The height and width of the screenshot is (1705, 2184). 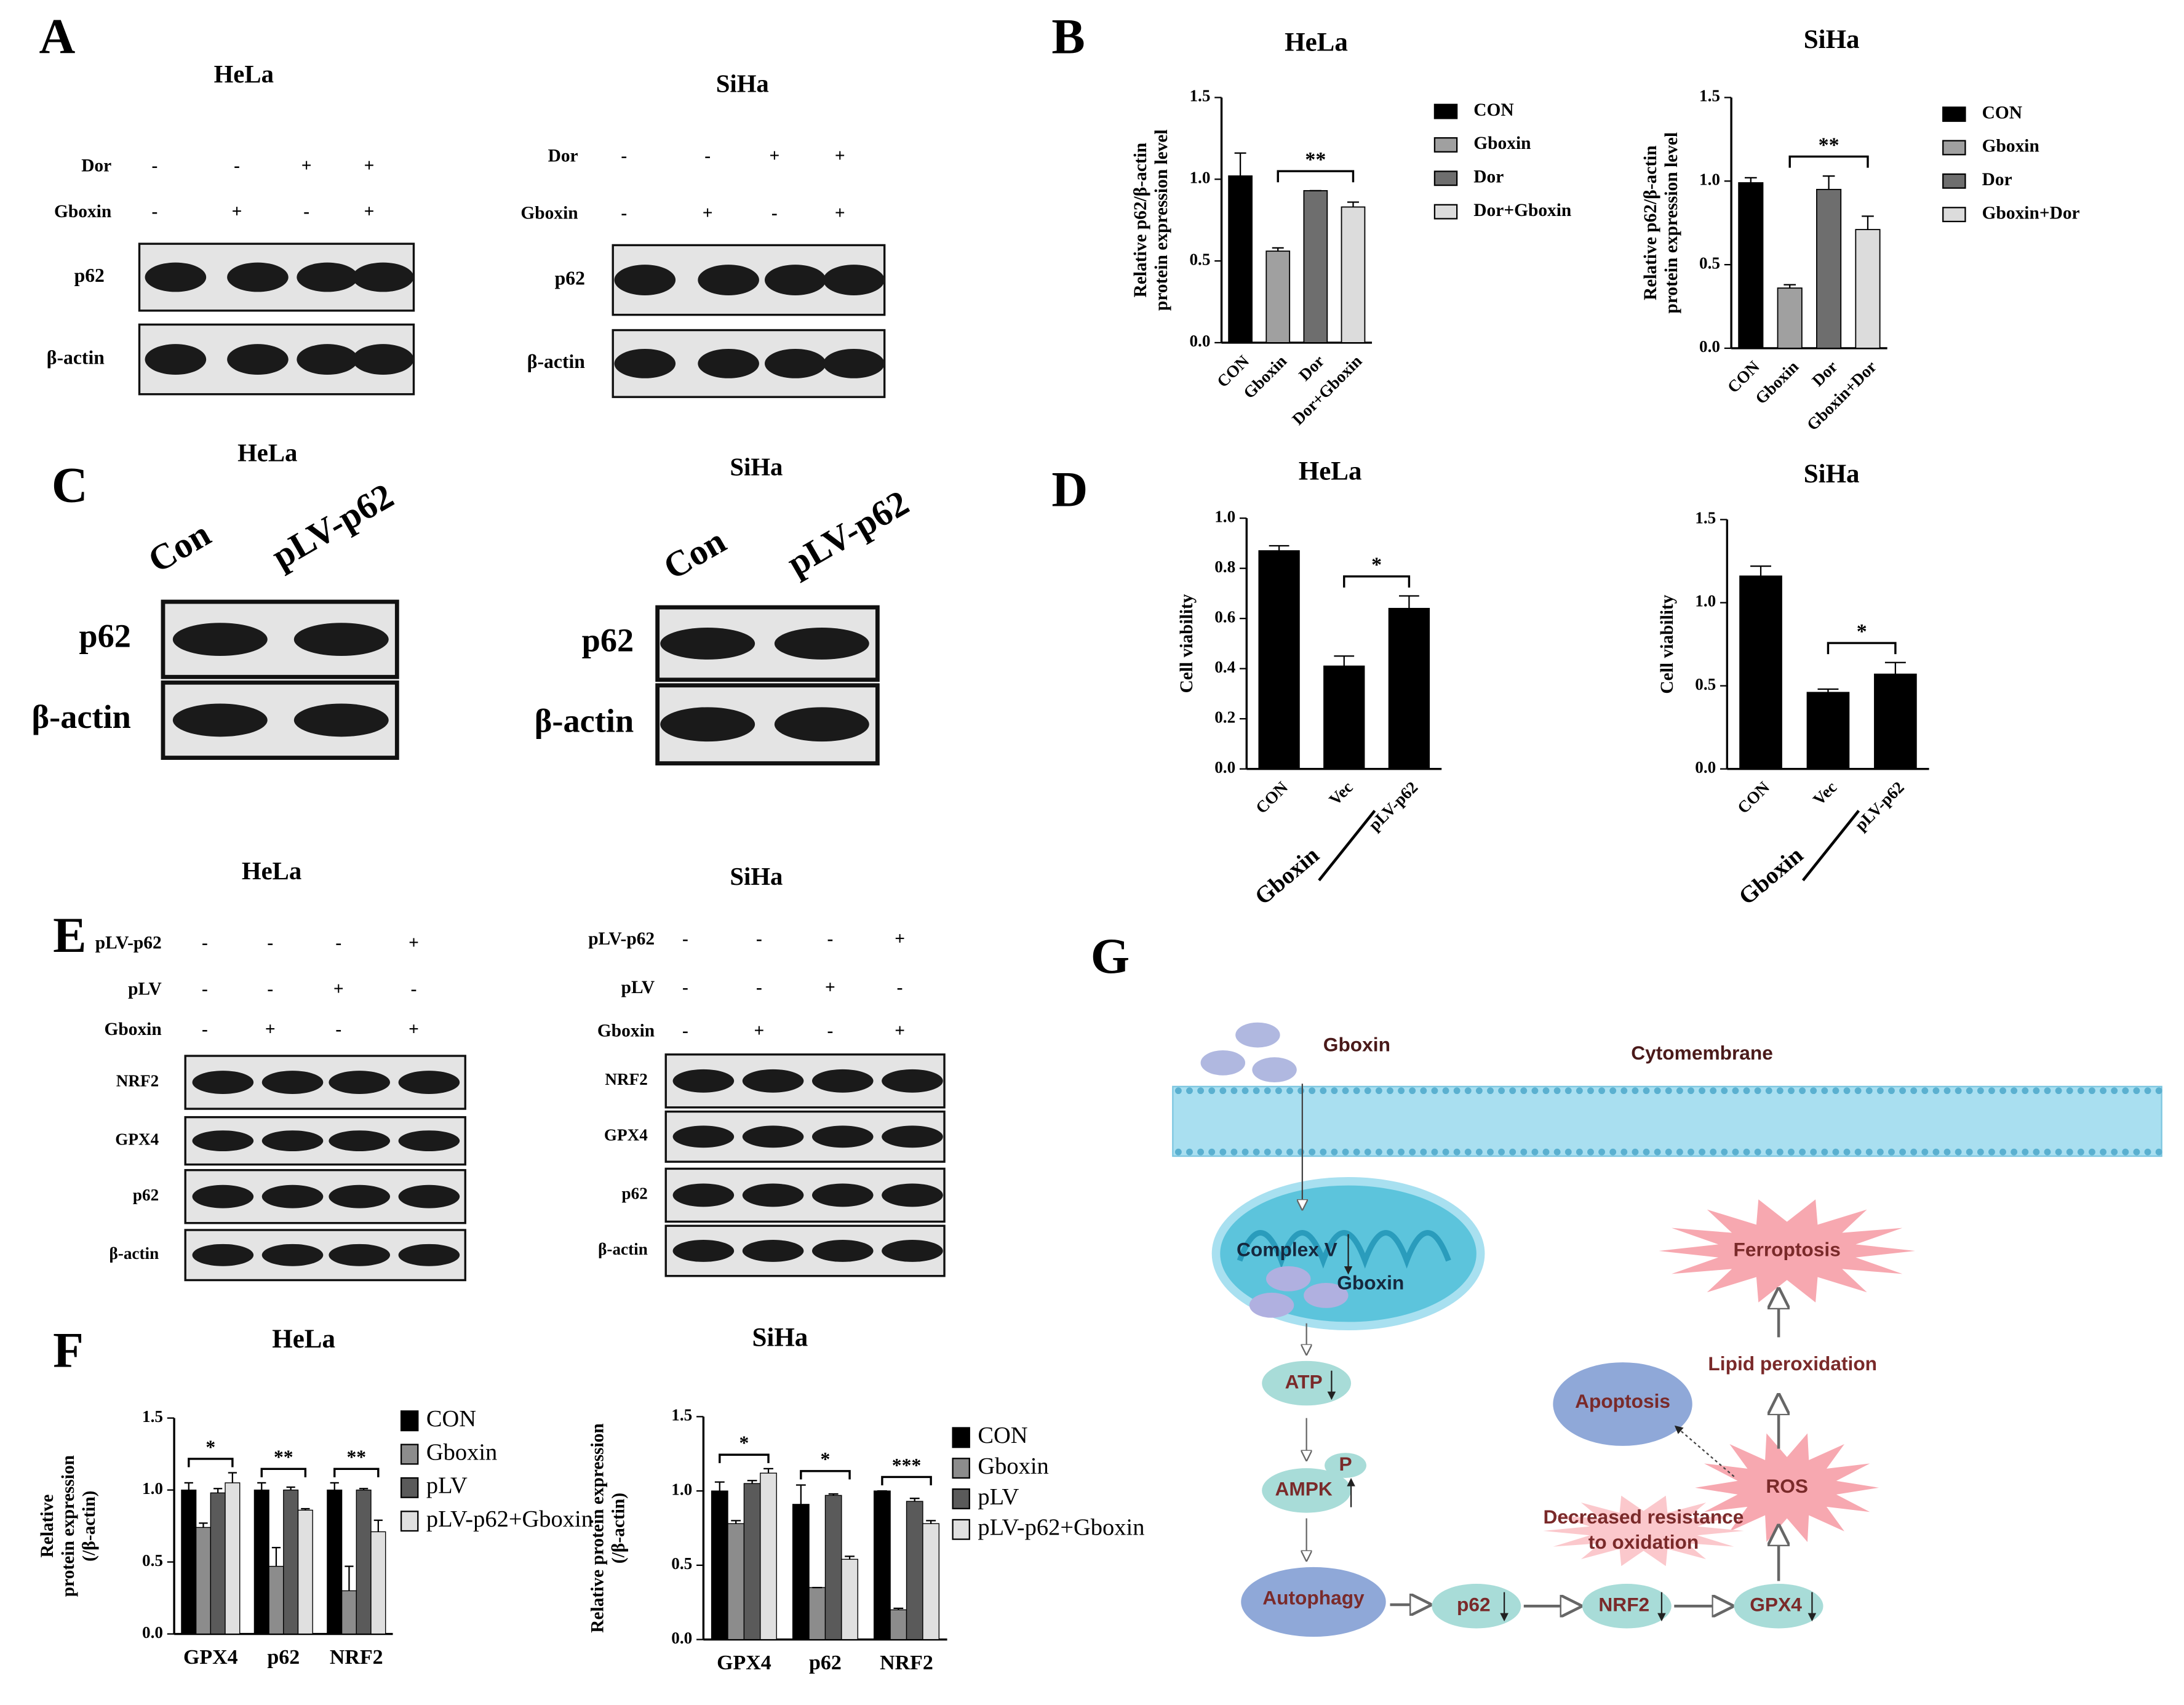 I want to click on y-axis-label: Cell viability, so click(x=1667, y=643).